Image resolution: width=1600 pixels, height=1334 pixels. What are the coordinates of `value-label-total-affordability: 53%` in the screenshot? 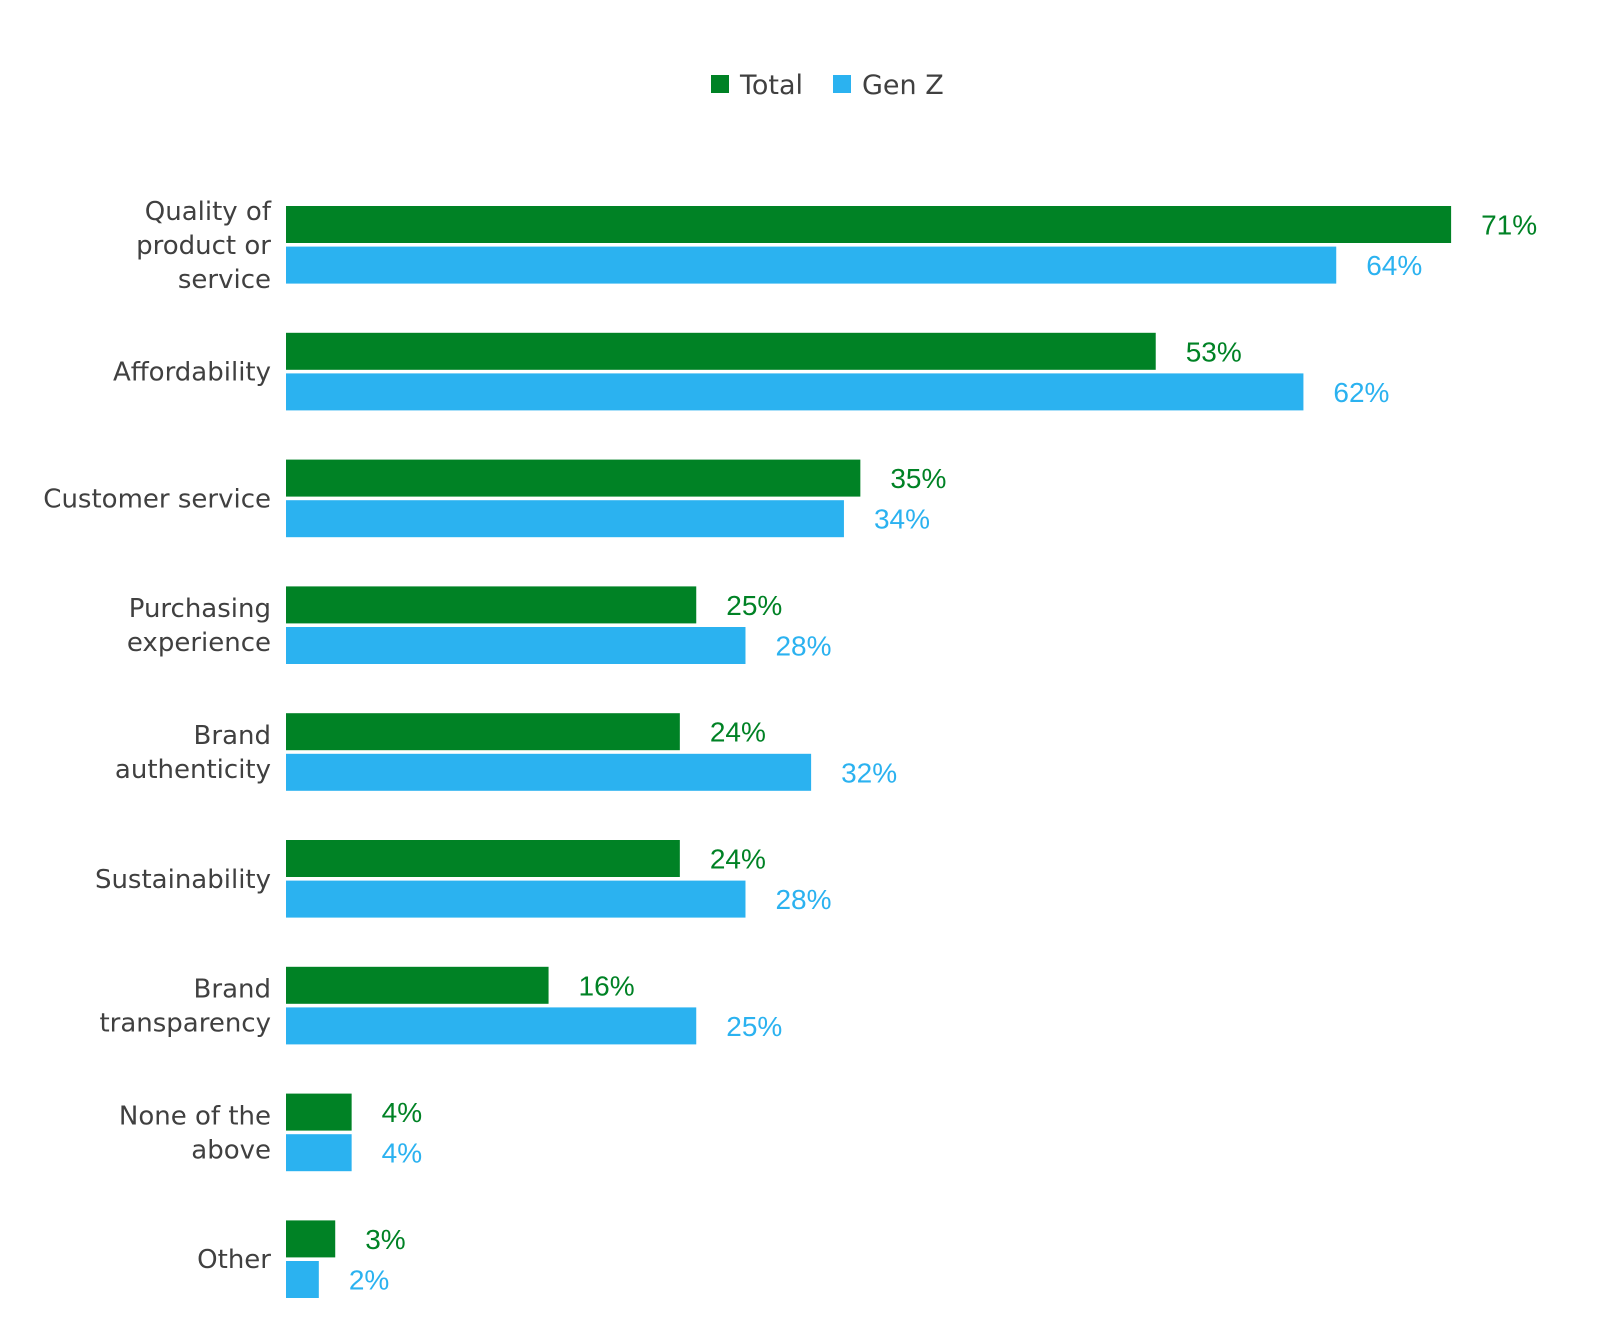 It's located at (1214, 351).